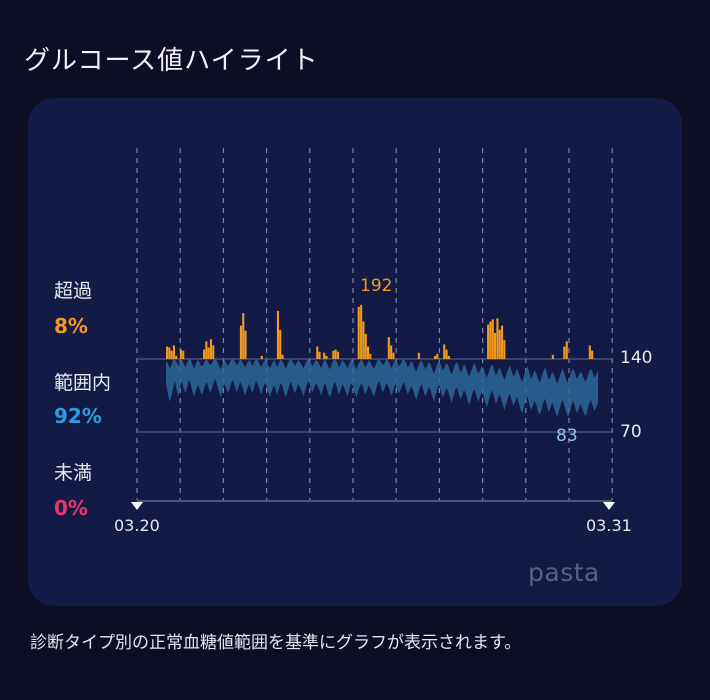 The image size is (710, 700). I want to click on x-end-date: 03.31, so click(609, 525).